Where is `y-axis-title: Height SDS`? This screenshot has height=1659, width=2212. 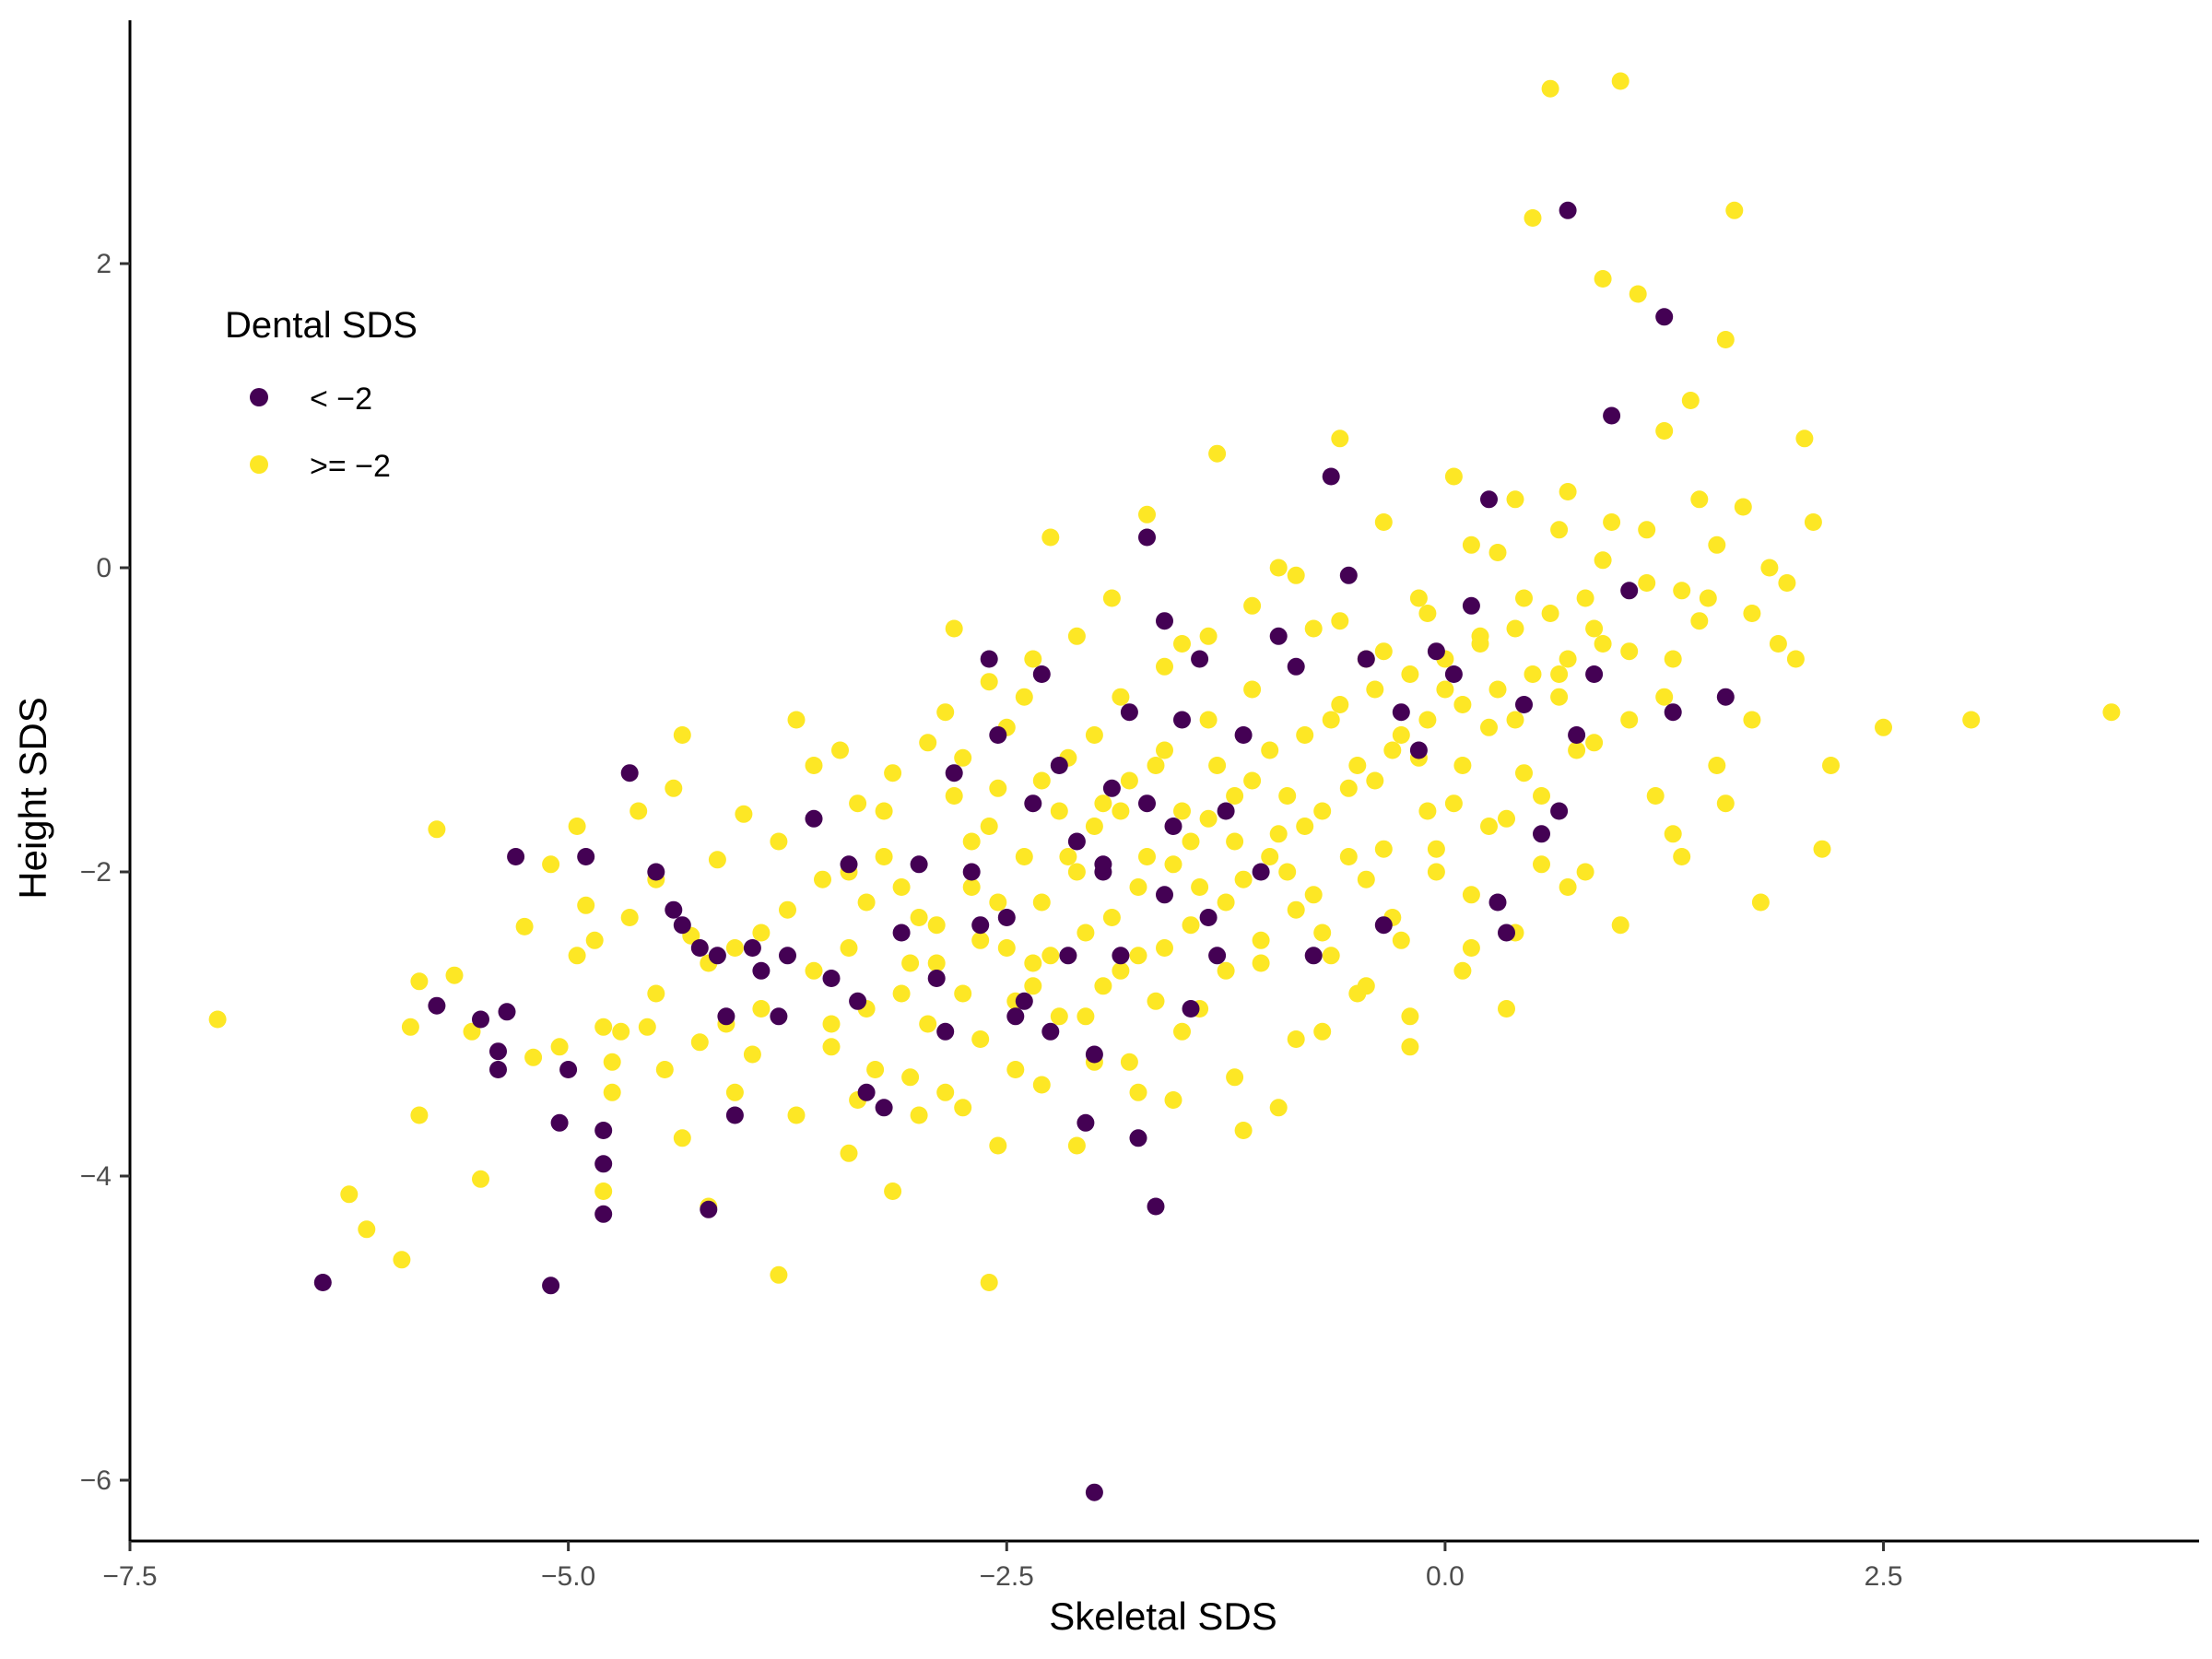
y-axis-title: Height SDS is located at coordinates (32, 798).